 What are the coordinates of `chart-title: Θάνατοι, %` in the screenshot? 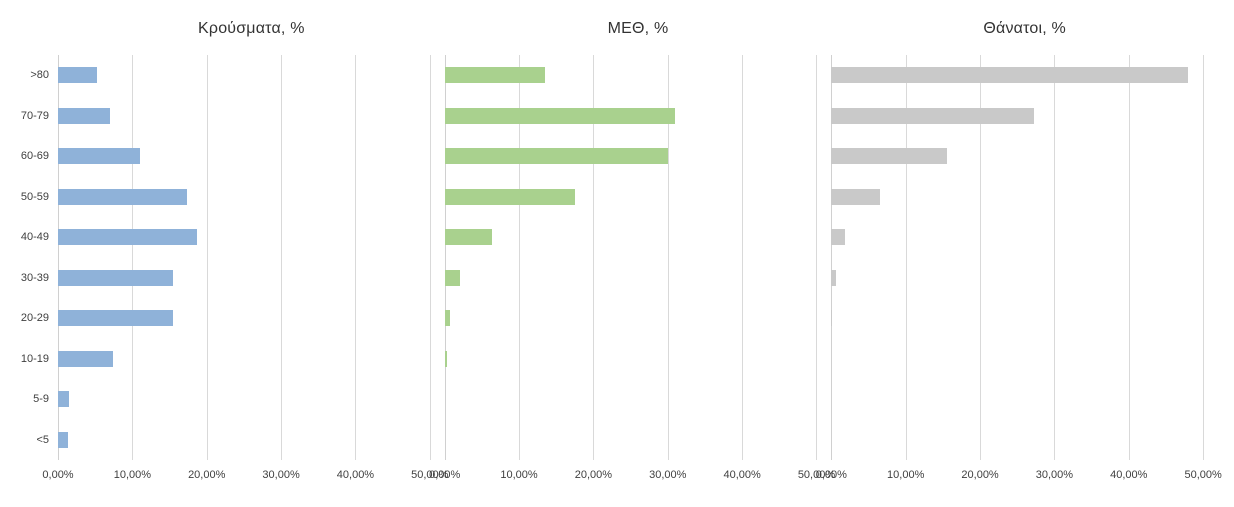 It's located at (1024, 28).